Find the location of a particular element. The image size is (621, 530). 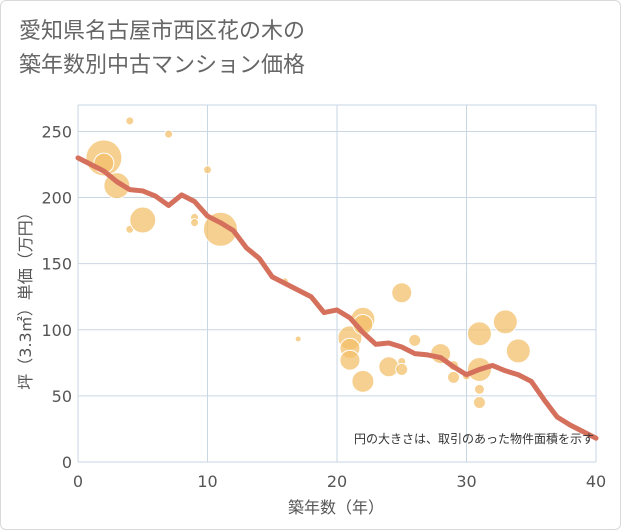

y-tick-label: 50 is located at coordinates (62, 396).